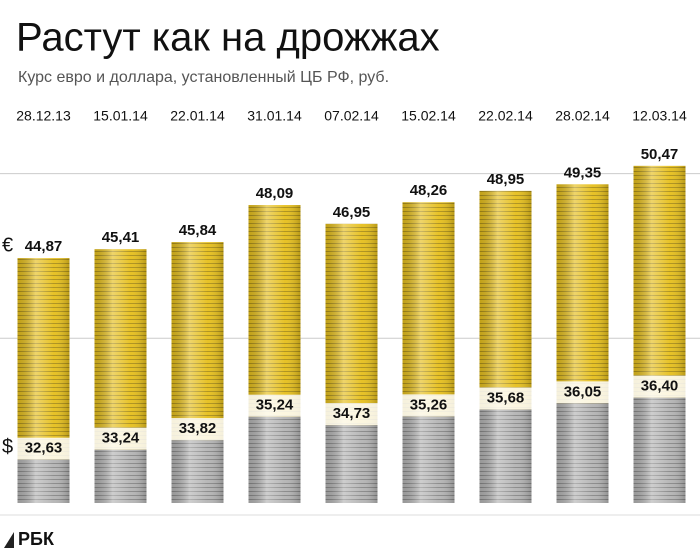 The image size is (700, 560). I want to click on value-label: 34,73, so click(352, 413).